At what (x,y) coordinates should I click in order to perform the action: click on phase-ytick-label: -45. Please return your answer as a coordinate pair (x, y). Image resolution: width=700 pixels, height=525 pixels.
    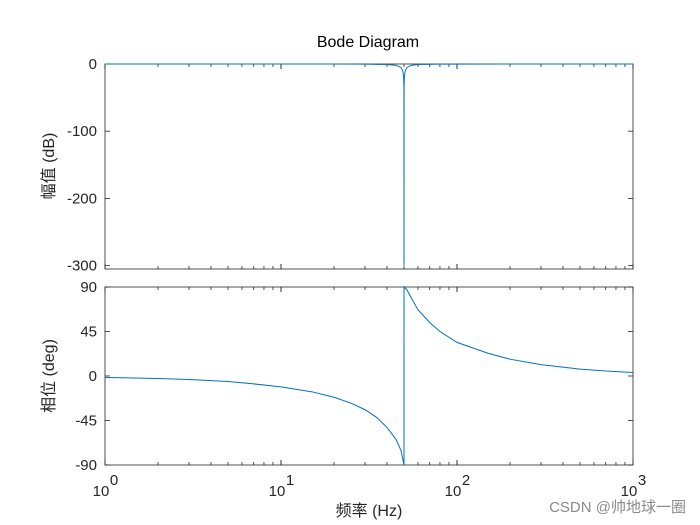
    Looking at the image, I should click on (86, 421).